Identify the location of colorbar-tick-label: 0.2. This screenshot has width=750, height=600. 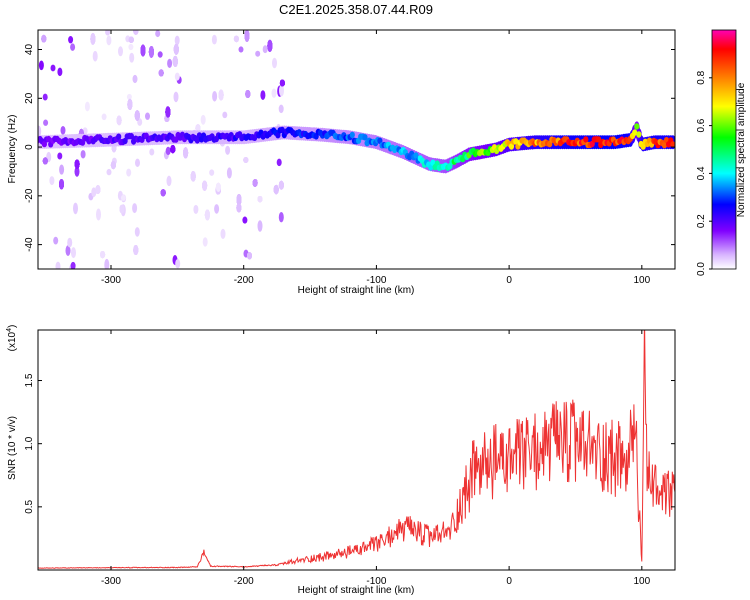
(701, 221).